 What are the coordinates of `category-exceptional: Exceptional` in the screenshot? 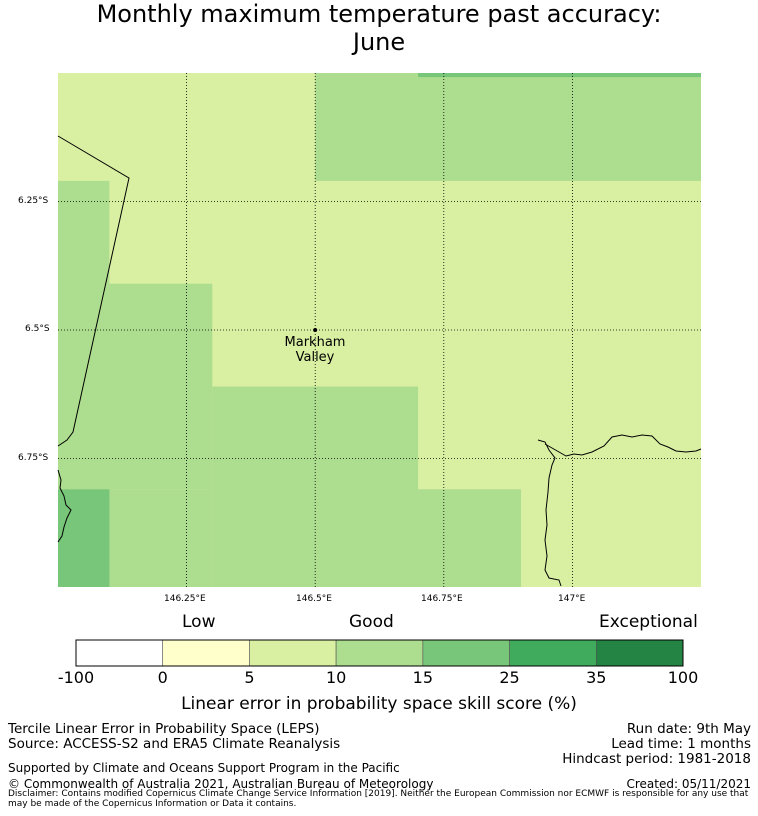 It's located at (648, 622).